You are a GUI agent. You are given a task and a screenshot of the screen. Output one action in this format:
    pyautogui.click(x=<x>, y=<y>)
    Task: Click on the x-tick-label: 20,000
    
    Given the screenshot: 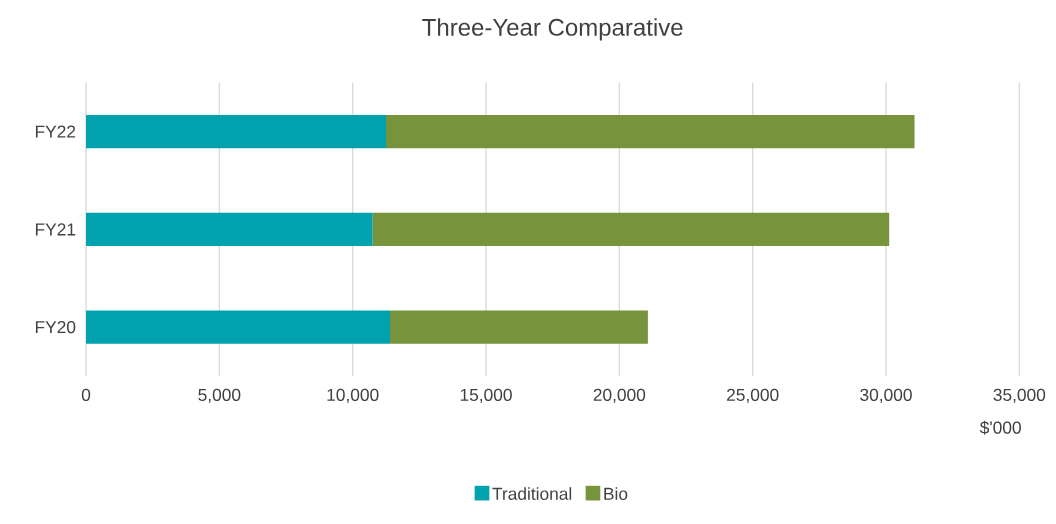 What is the action you would take?
    pyautogui.click(x=619, y=396)
    